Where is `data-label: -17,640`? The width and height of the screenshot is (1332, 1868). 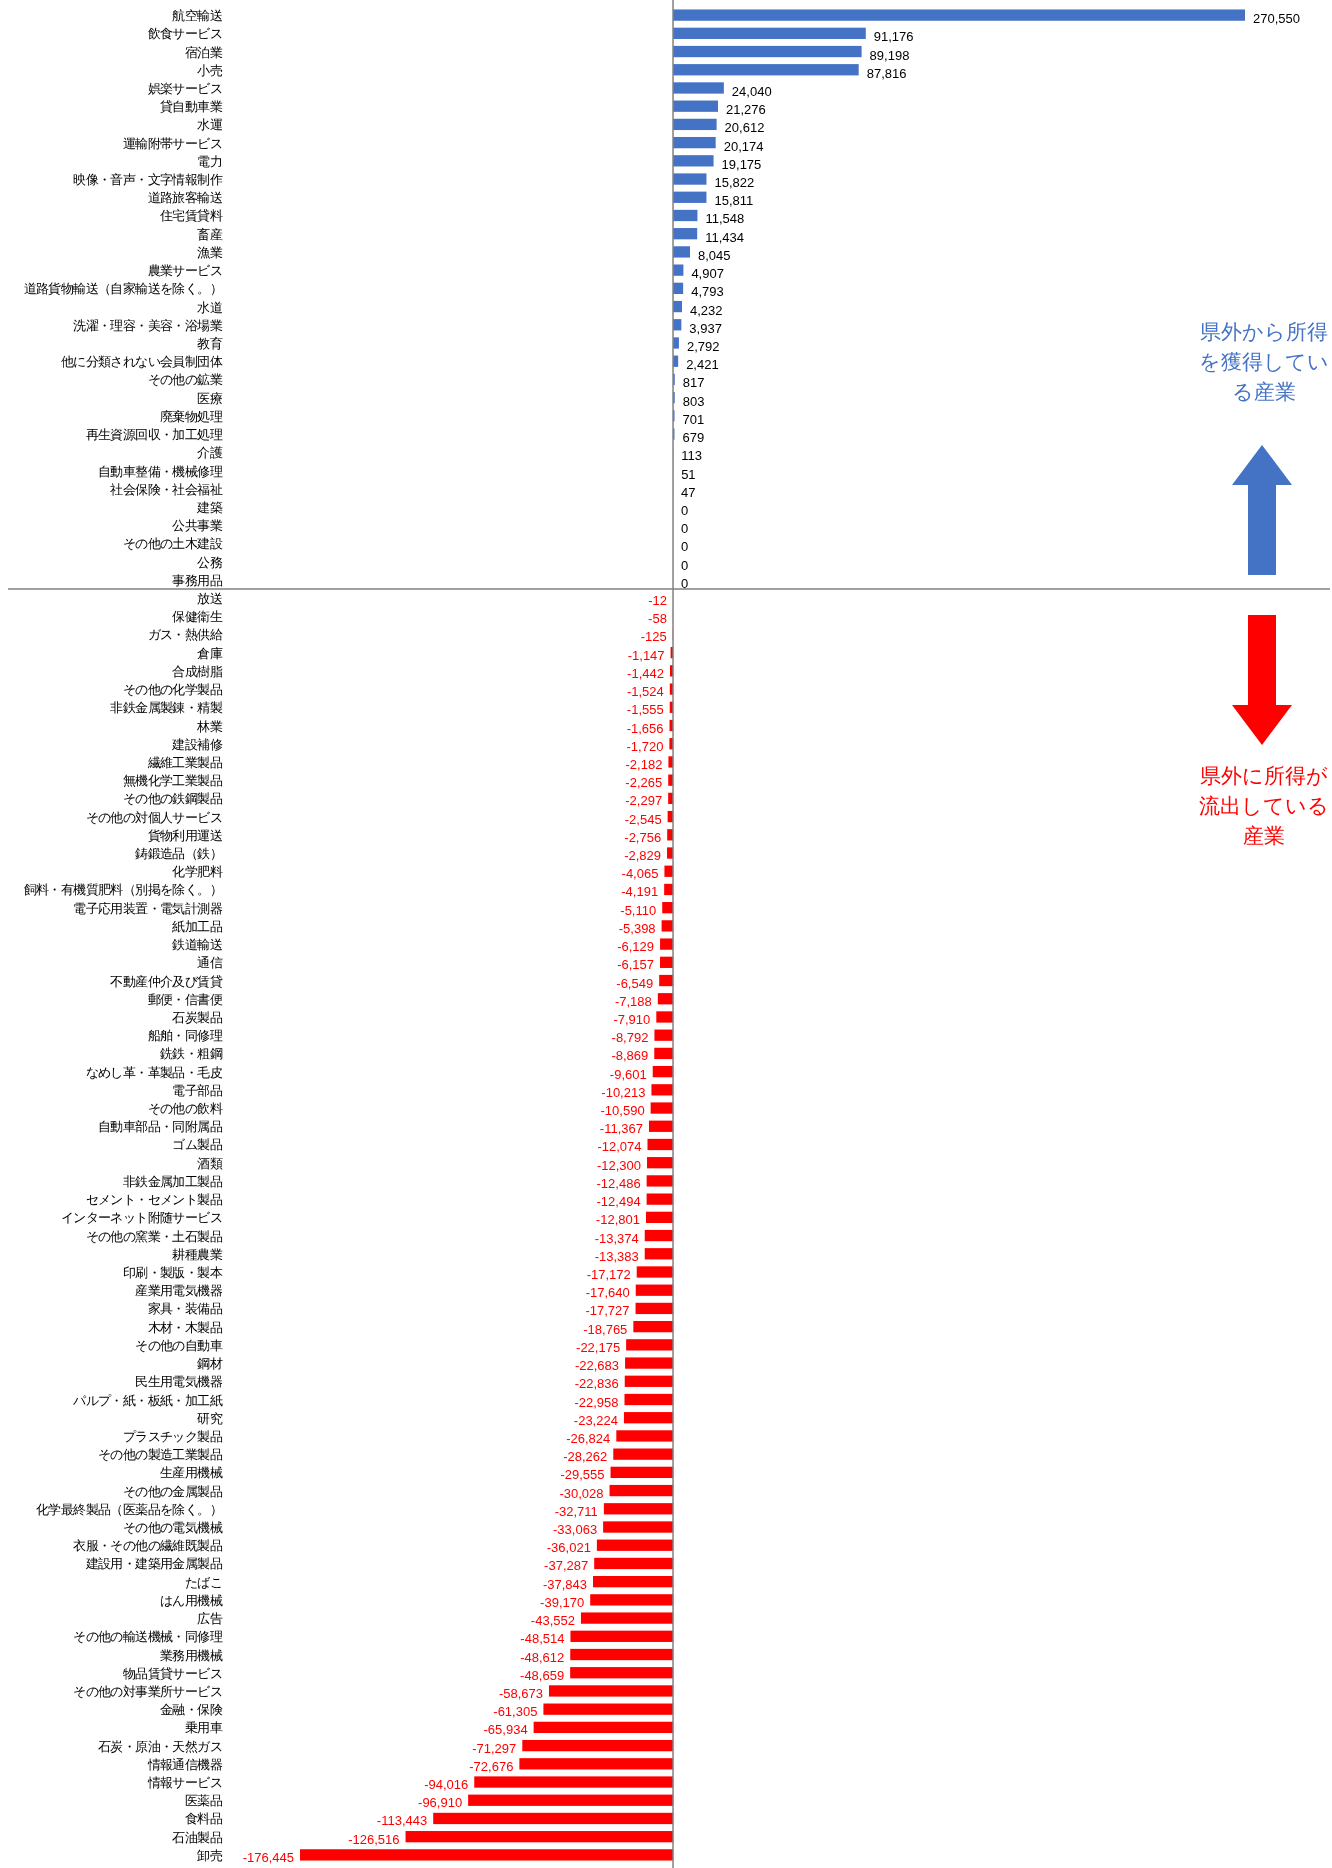
data-label: -17,640 is located at coordinates (607, 1293).